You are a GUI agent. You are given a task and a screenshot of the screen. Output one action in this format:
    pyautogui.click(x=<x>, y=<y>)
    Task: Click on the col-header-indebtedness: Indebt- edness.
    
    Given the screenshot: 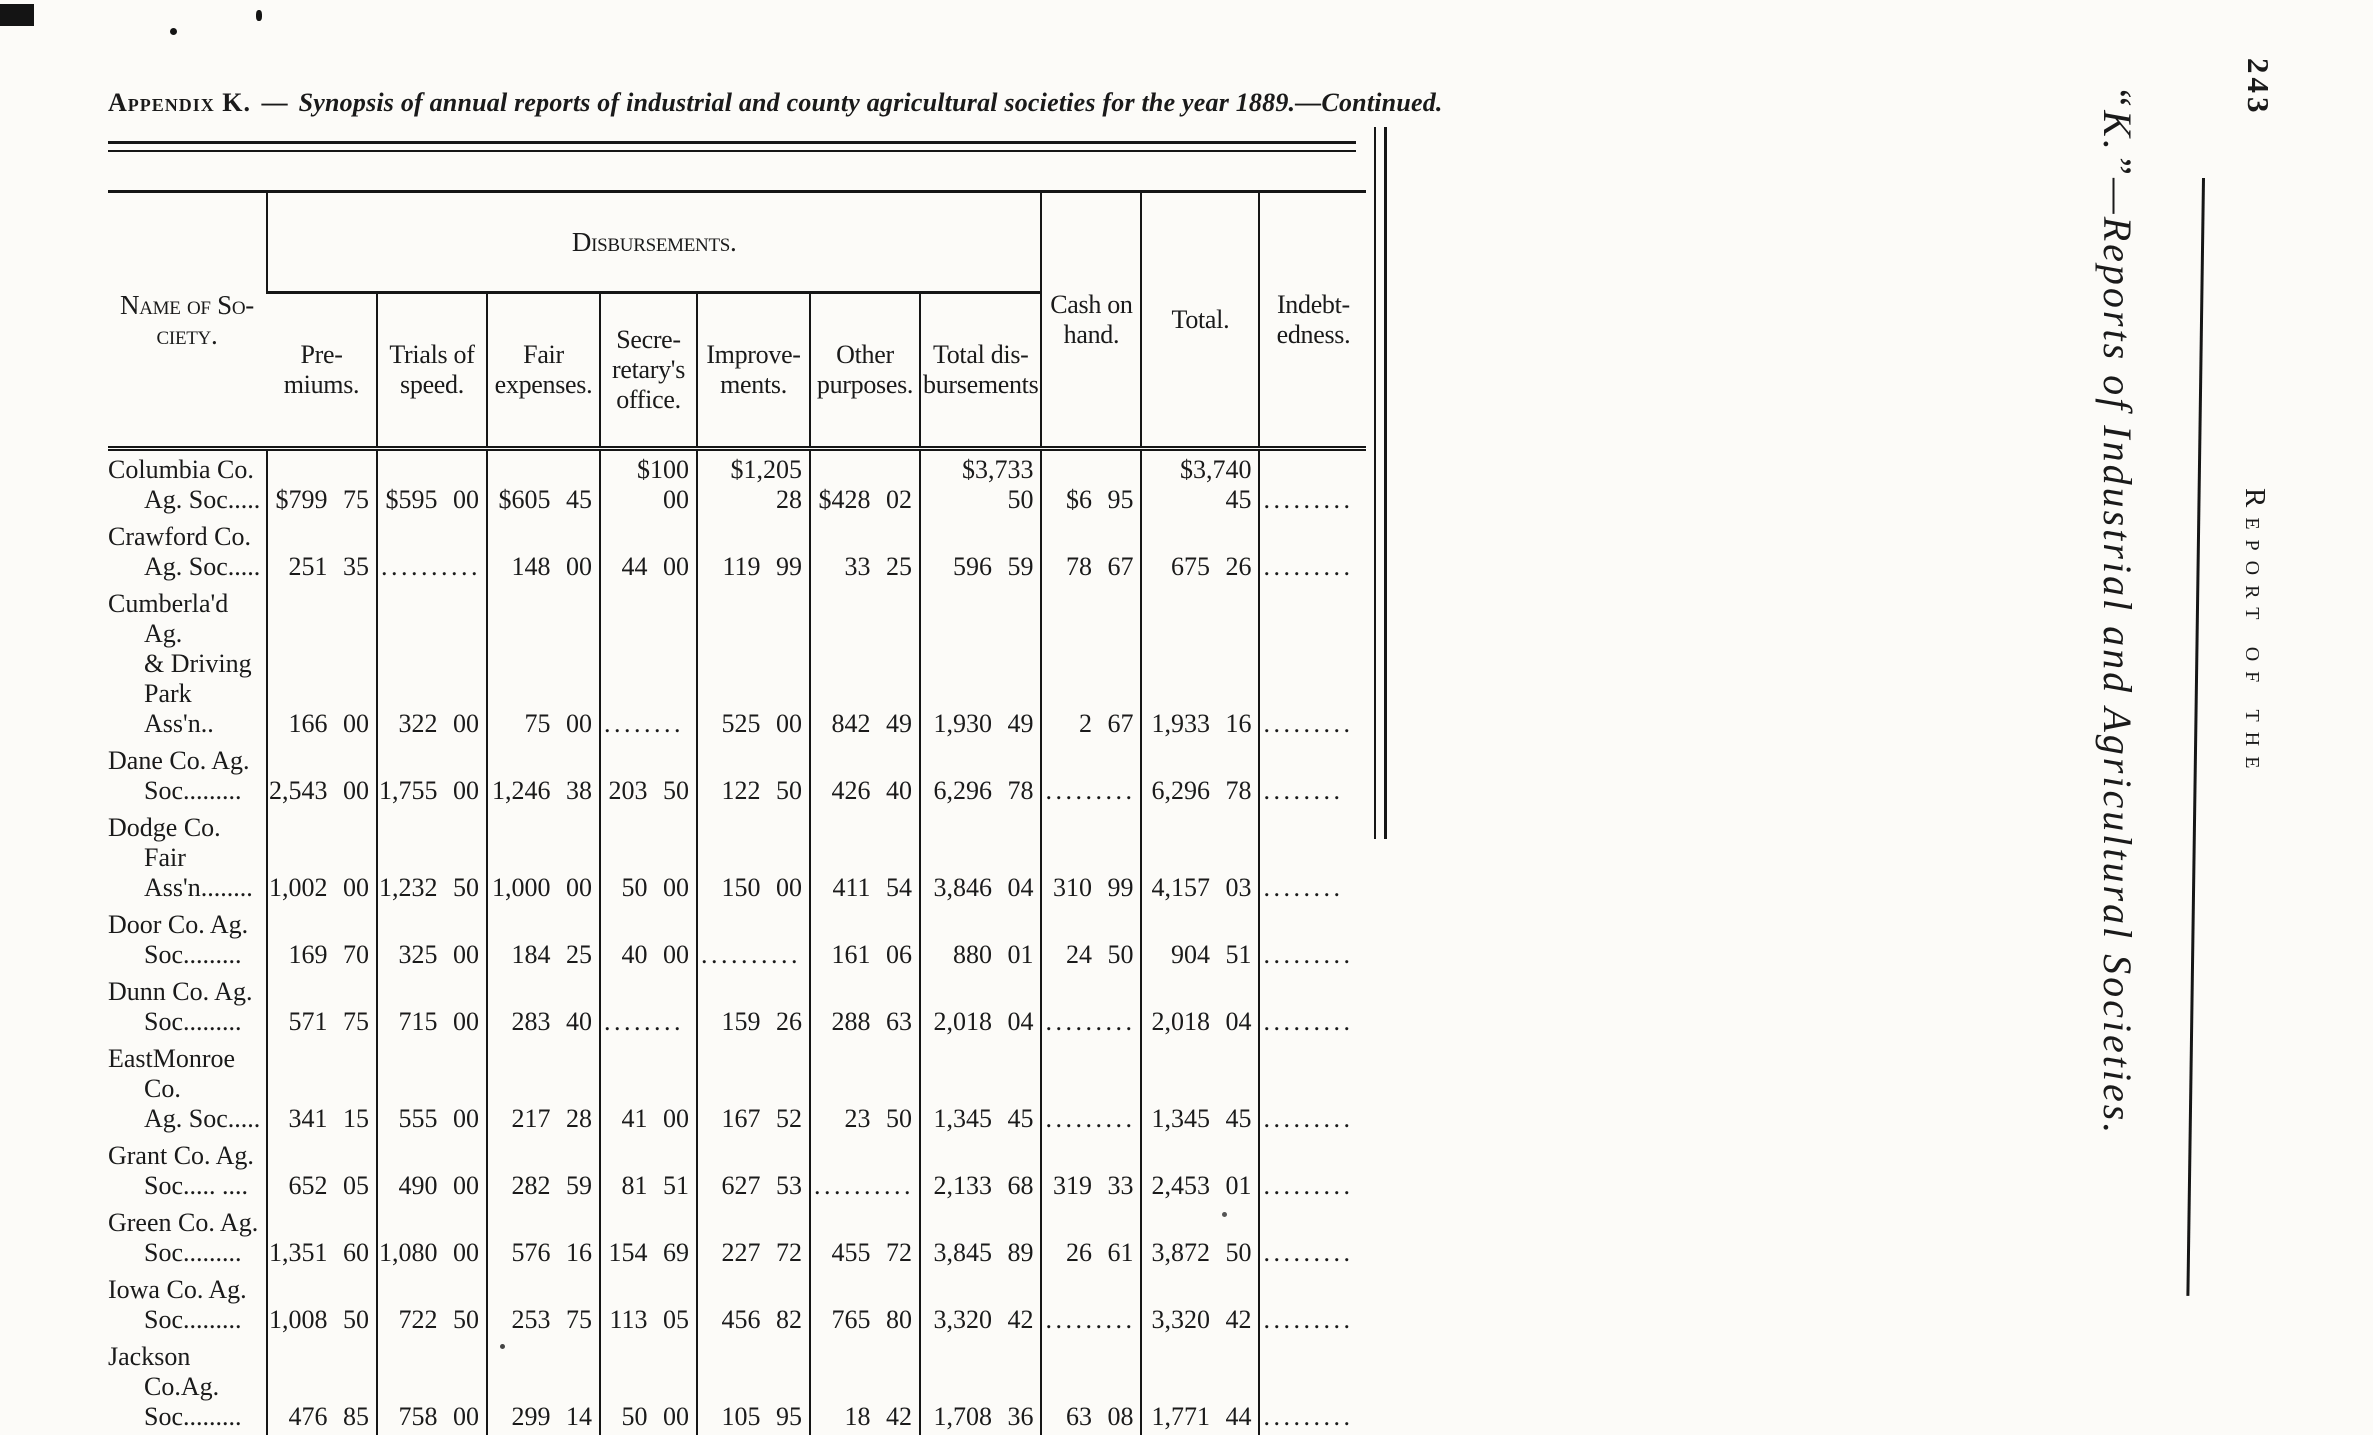 What is the action you would take?
    pyautogui.click(x=1312, y=320)
    